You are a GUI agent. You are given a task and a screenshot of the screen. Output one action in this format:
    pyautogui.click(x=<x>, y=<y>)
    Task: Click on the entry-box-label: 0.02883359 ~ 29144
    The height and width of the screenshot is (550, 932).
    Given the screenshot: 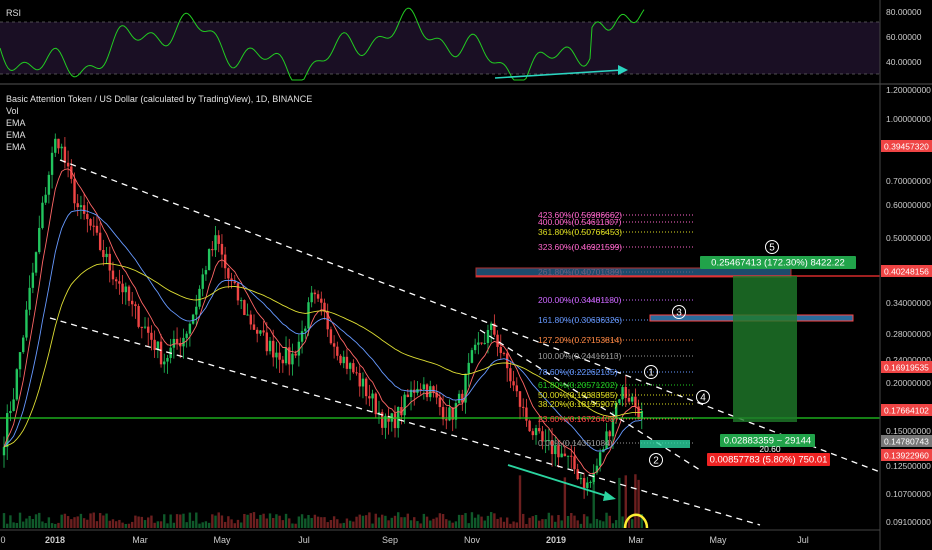 What is the action you would take?
    pyautogui.click(x=767, y=441)
    